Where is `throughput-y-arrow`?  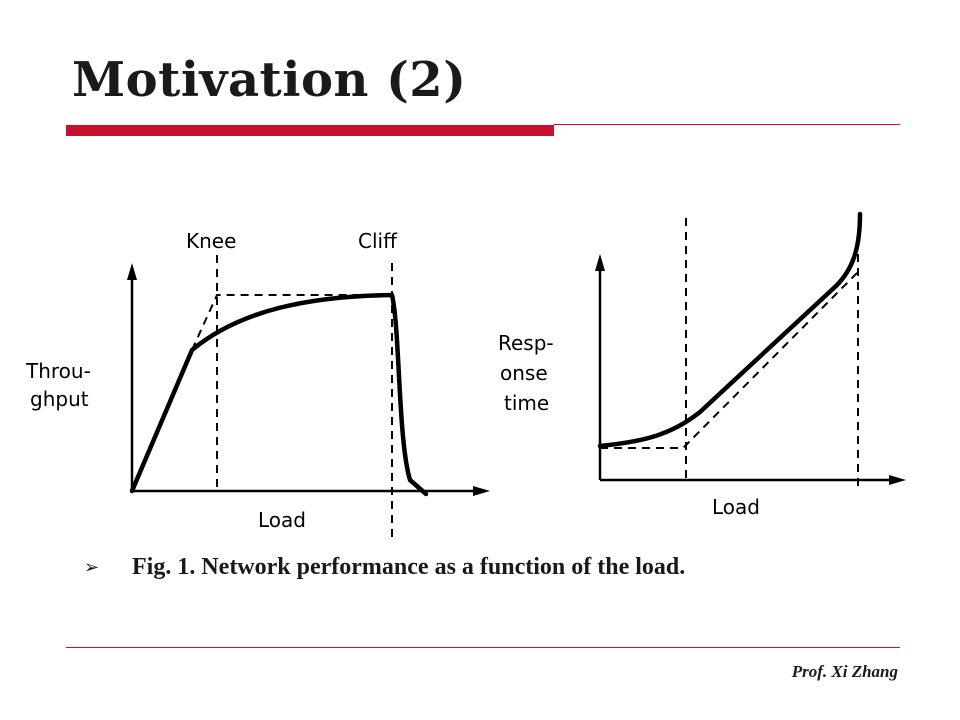
throughput-y-arrow is located at coordinates (132, 271).